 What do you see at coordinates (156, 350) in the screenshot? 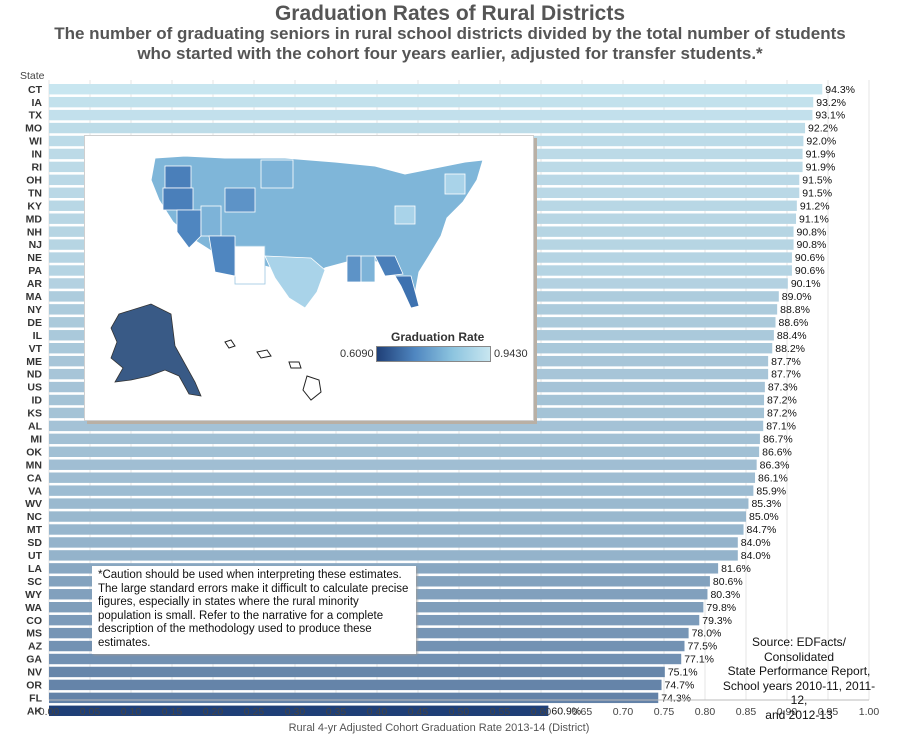
I see `alaska-shape` at bounding box center [156, 350].